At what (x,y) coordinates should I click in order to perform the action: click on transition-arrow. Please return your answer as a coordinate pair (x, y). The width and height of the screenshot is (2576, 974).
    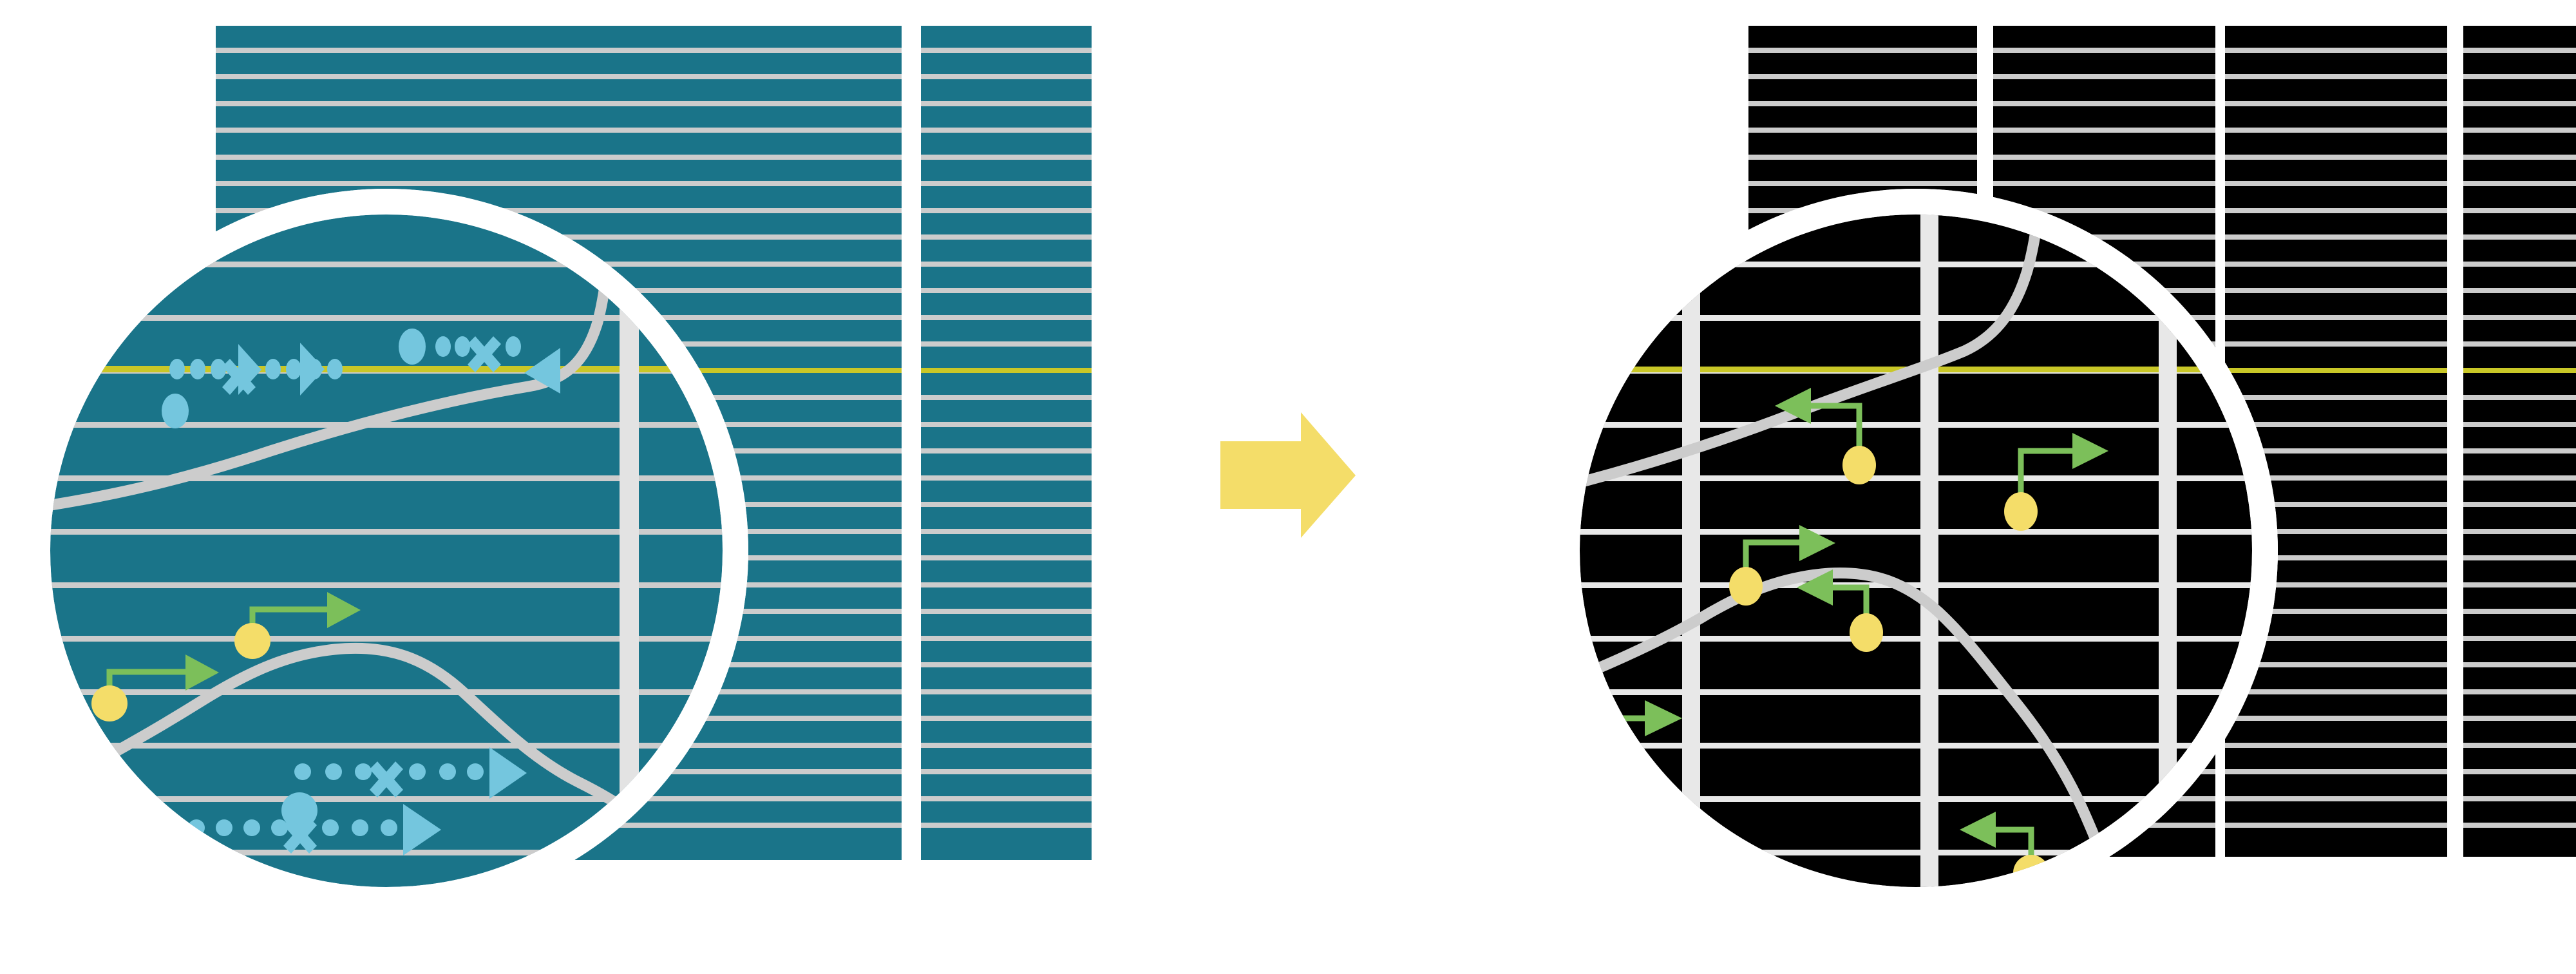
    Looking at the image, I should click on (1288, 475).